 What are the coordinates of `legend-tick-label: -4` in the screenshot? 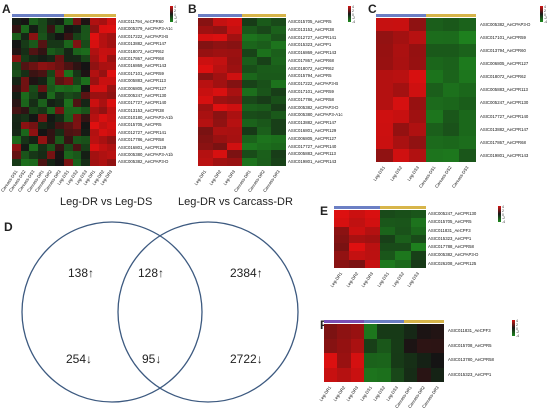 It's located at (354, 22).